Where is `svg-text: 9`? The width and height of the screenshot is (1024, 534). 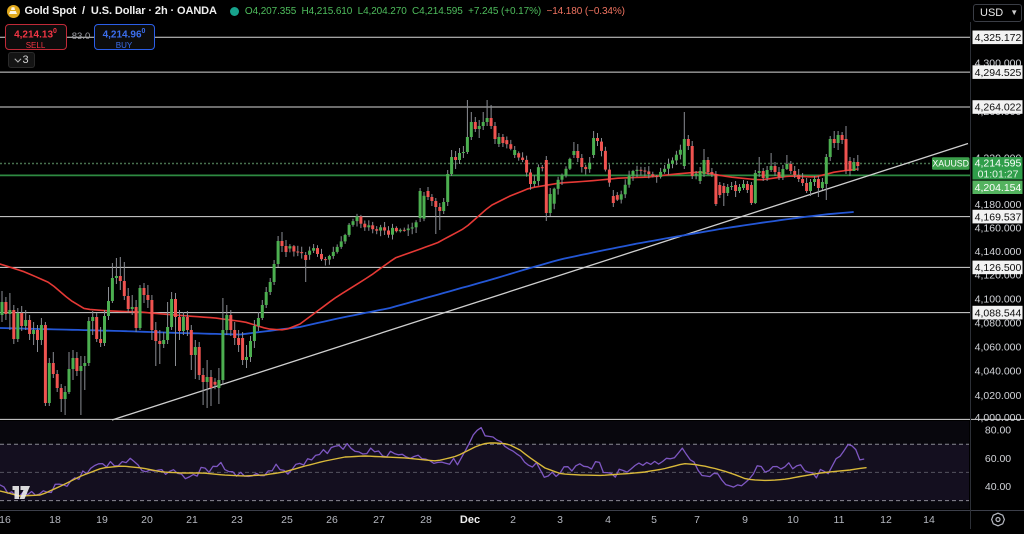
svg-text: 9 is located at coordinates (745, 520).